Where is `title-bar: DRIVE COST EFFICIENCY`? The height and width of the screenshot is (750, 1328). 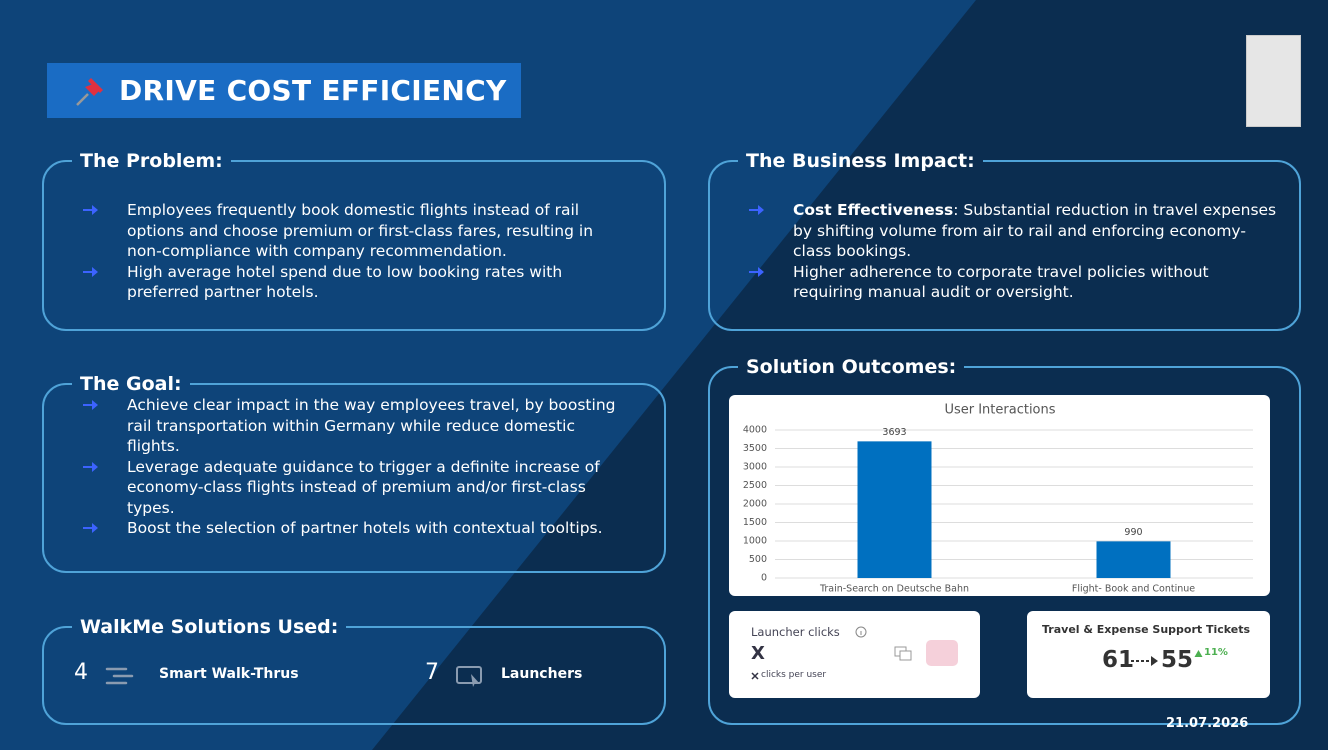
title-bar: DRIVE COST EFFICIENCY is located at coordinates (284, 90).